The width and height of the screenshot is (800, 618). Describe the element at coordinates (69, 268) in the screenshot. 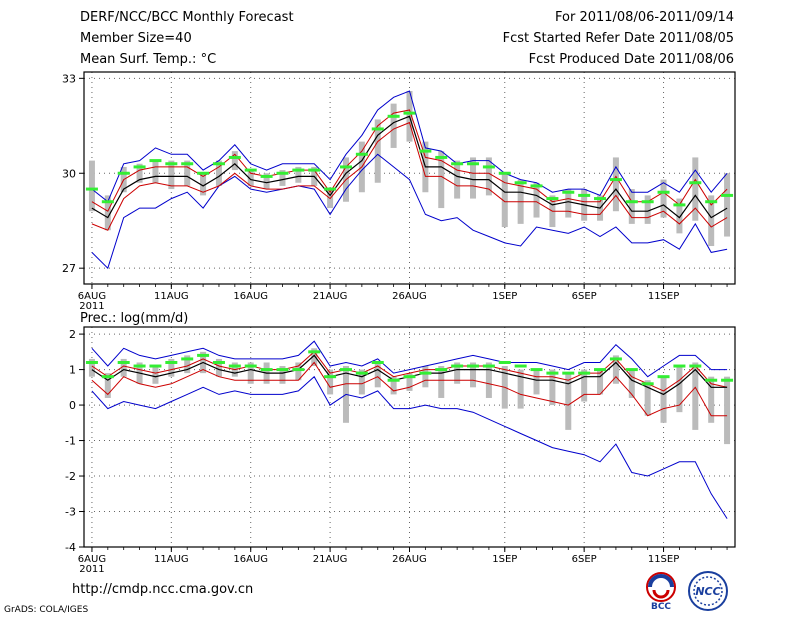

I see `p0-ytick-label-0: 27` at that location.